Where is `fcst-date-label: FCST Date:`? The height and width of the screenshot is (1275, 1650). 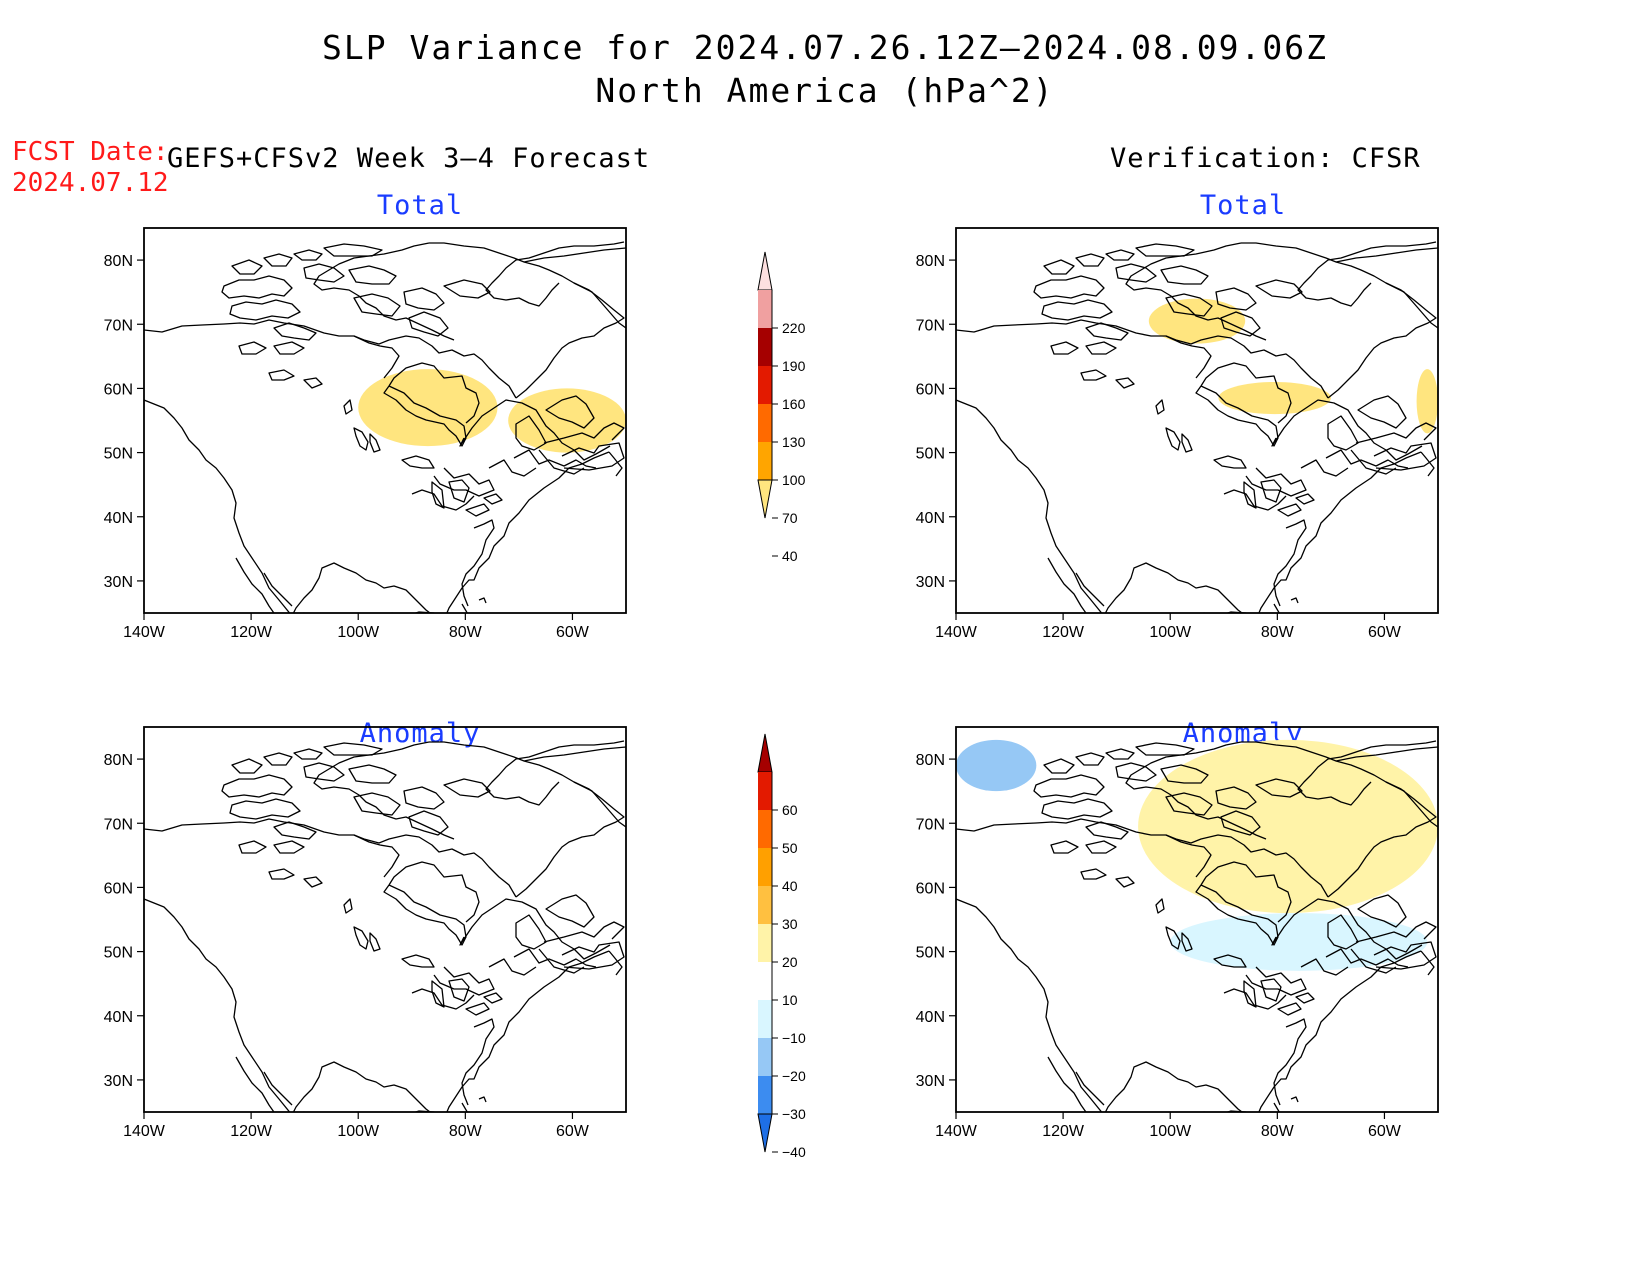
fcst-date-label: FCST Date: is located at coordinates (90, 152).